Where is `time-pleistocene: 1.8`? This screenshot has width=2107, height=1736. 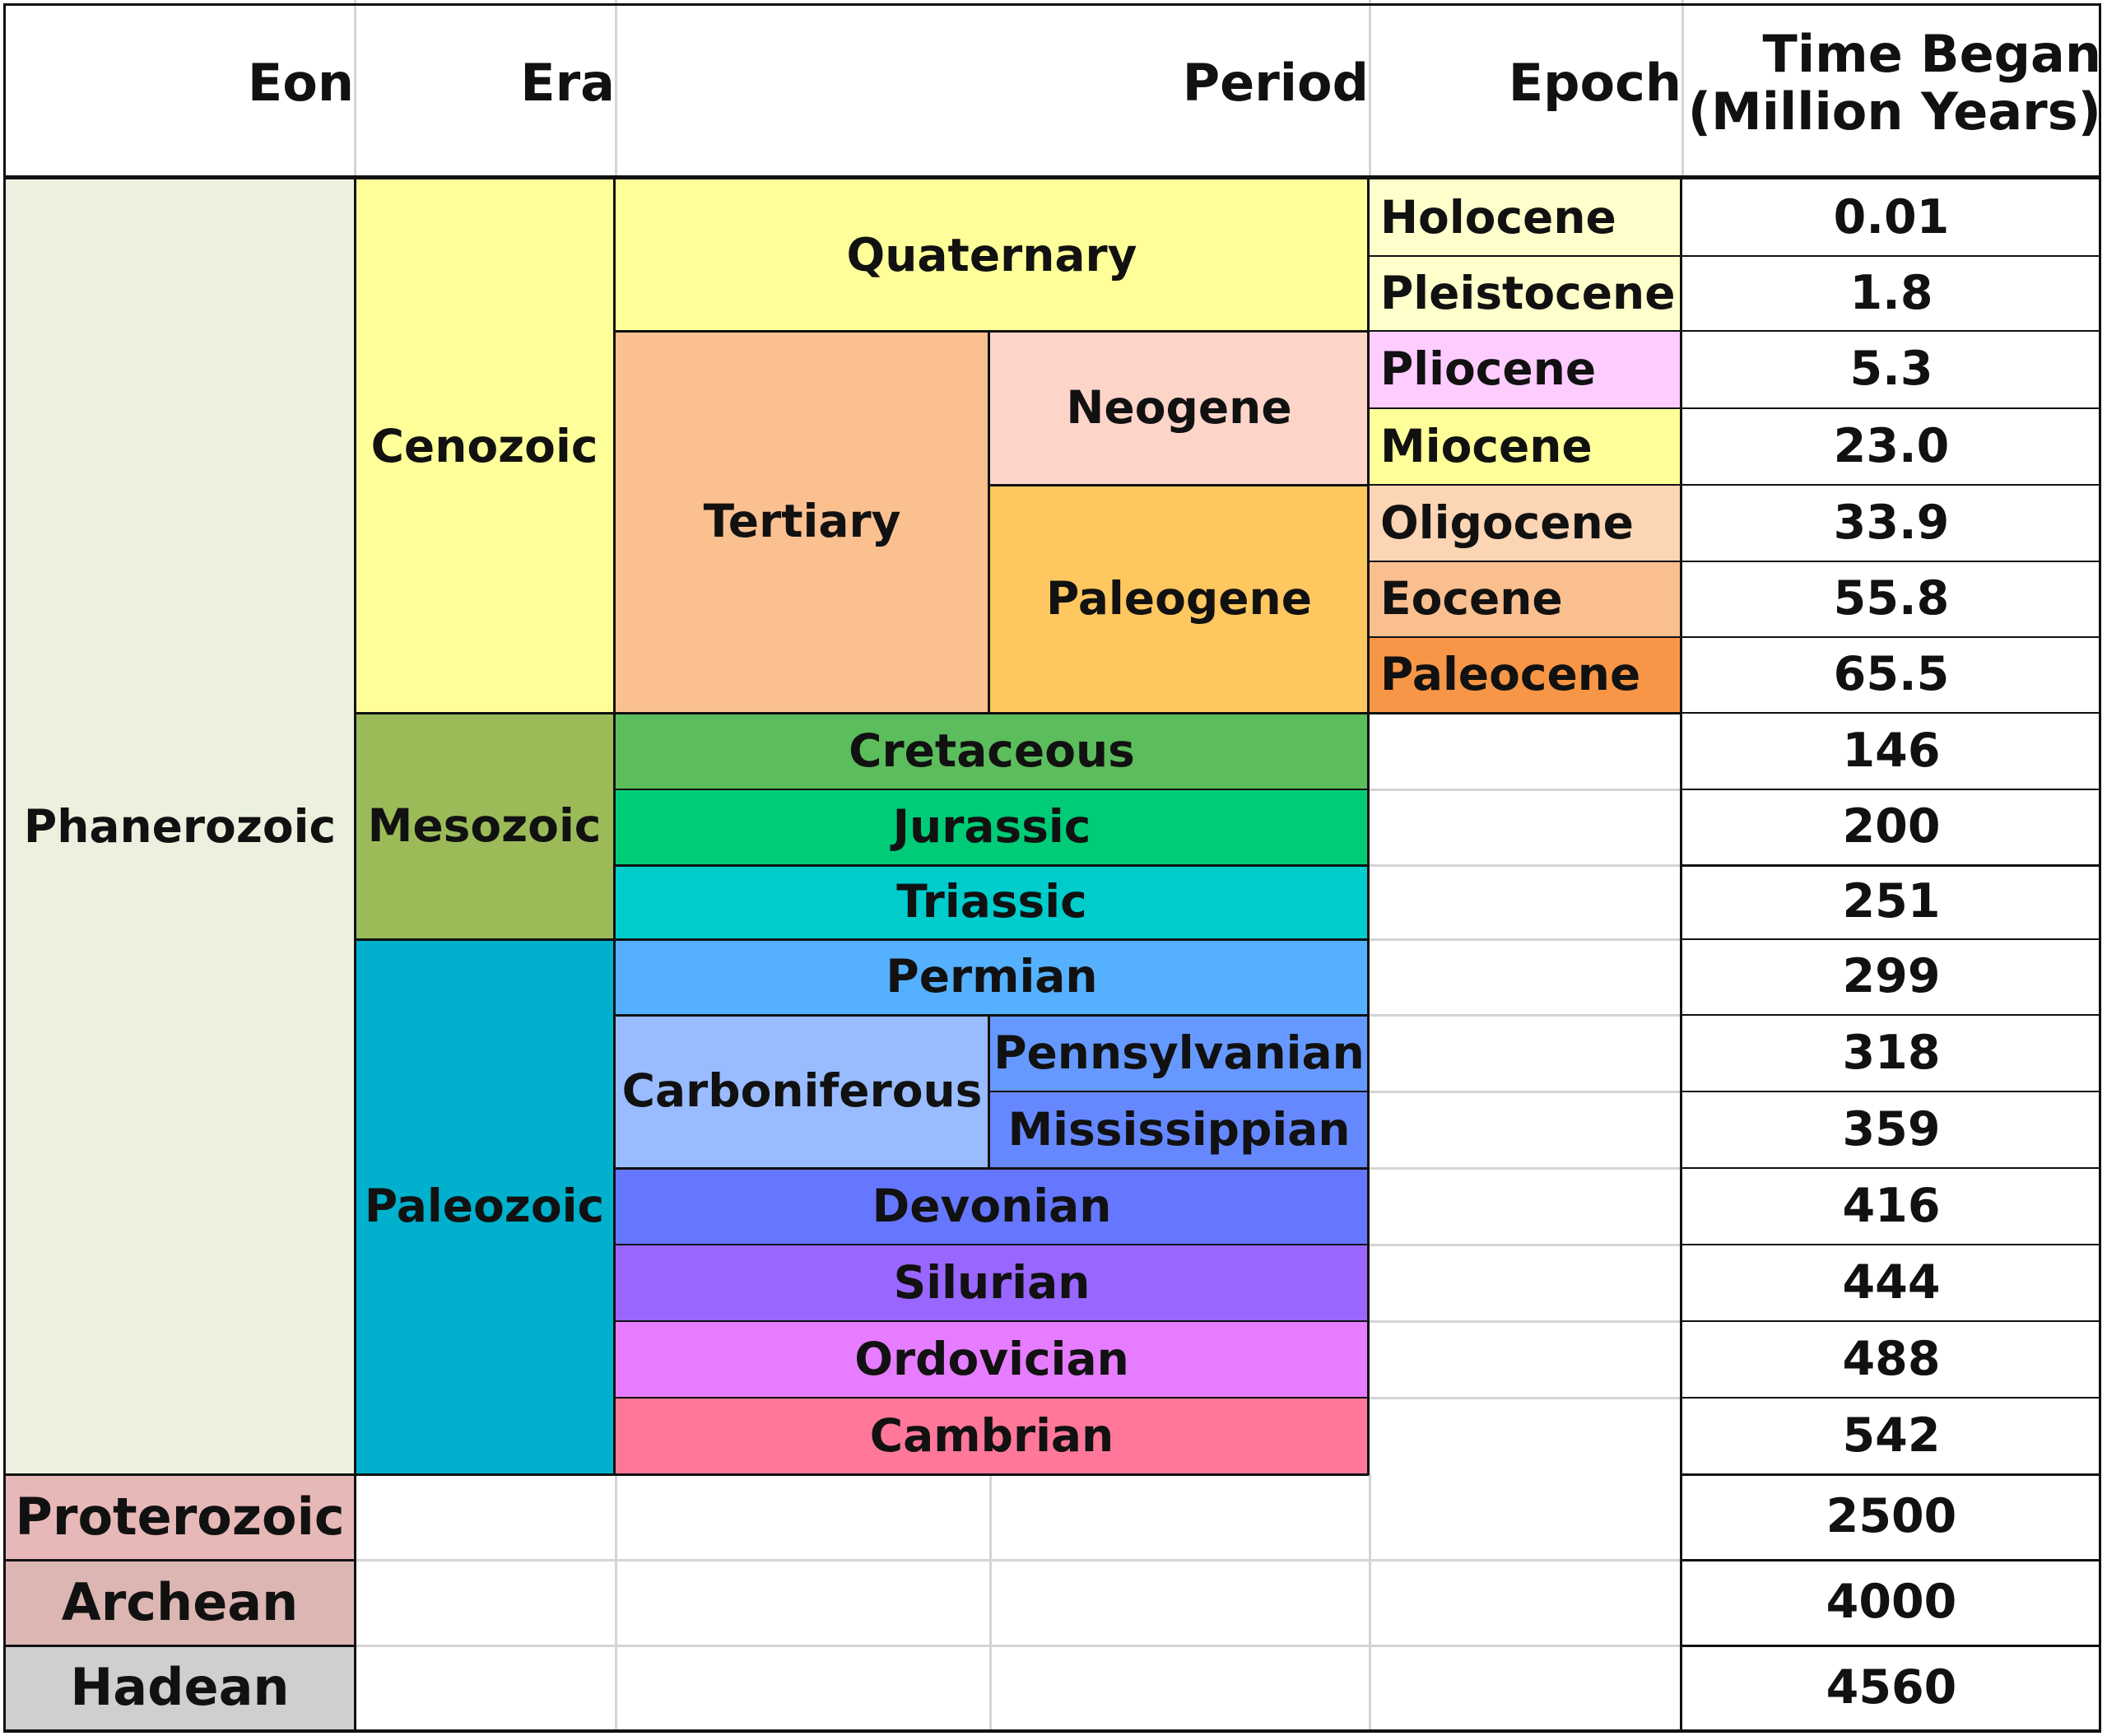
time-pleistocene: 1.8 is located at coordinates (1891, 292).